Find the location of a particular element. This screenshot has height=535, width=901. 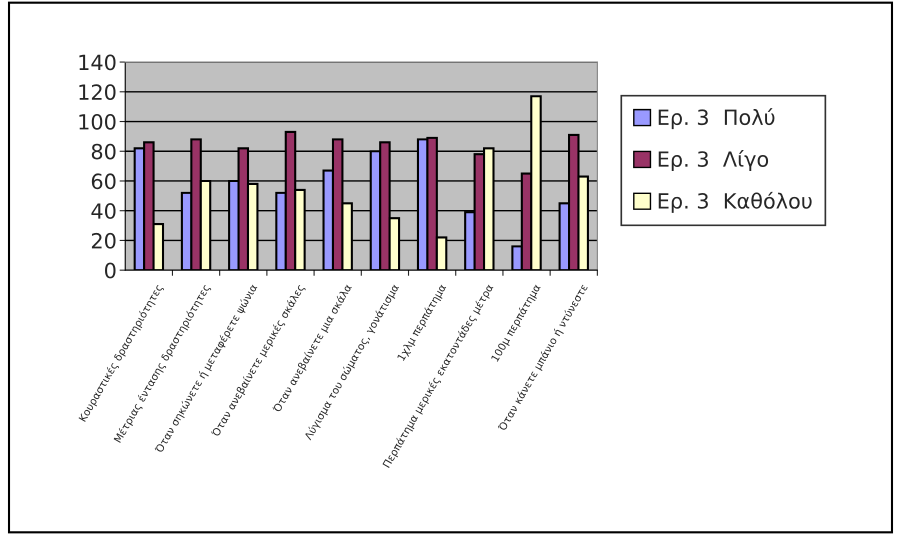

y-tick-label: 80 is located at coordinates (104, 152).